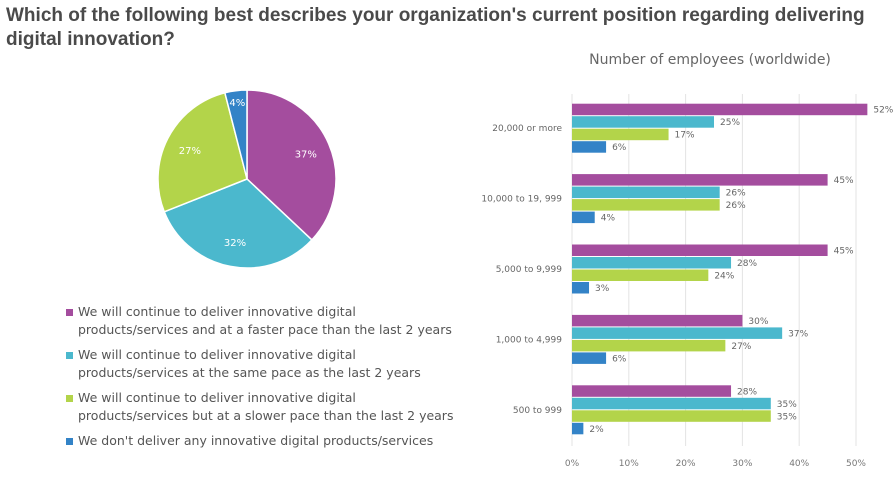  What do you see at coordinates (69, 398) in the screenshot?
I see `legend-swatch-slower` at bounding box center [69, 398].